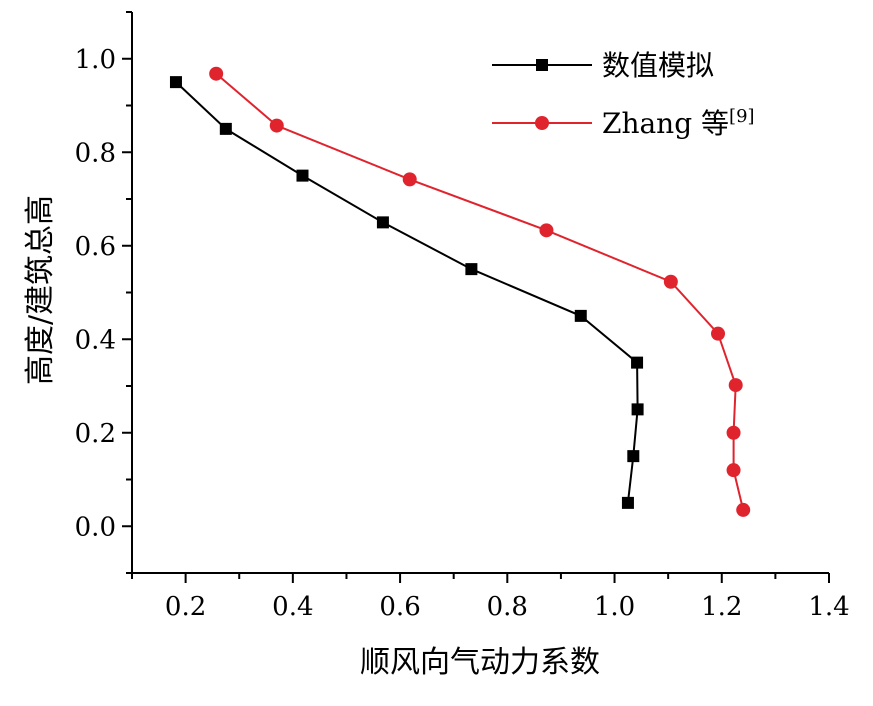 The image size is (873, 706). I want to click on legend-label-numerical: 数值模拟, so click(658, 65).